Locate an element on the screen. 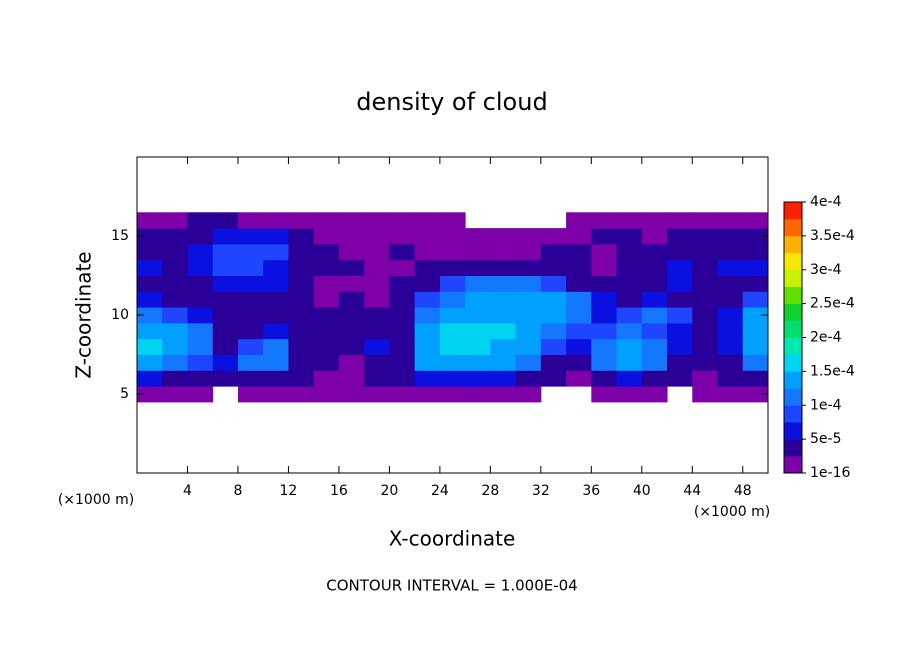  x-tick-label: 44 is located at coordinates (692, 491).